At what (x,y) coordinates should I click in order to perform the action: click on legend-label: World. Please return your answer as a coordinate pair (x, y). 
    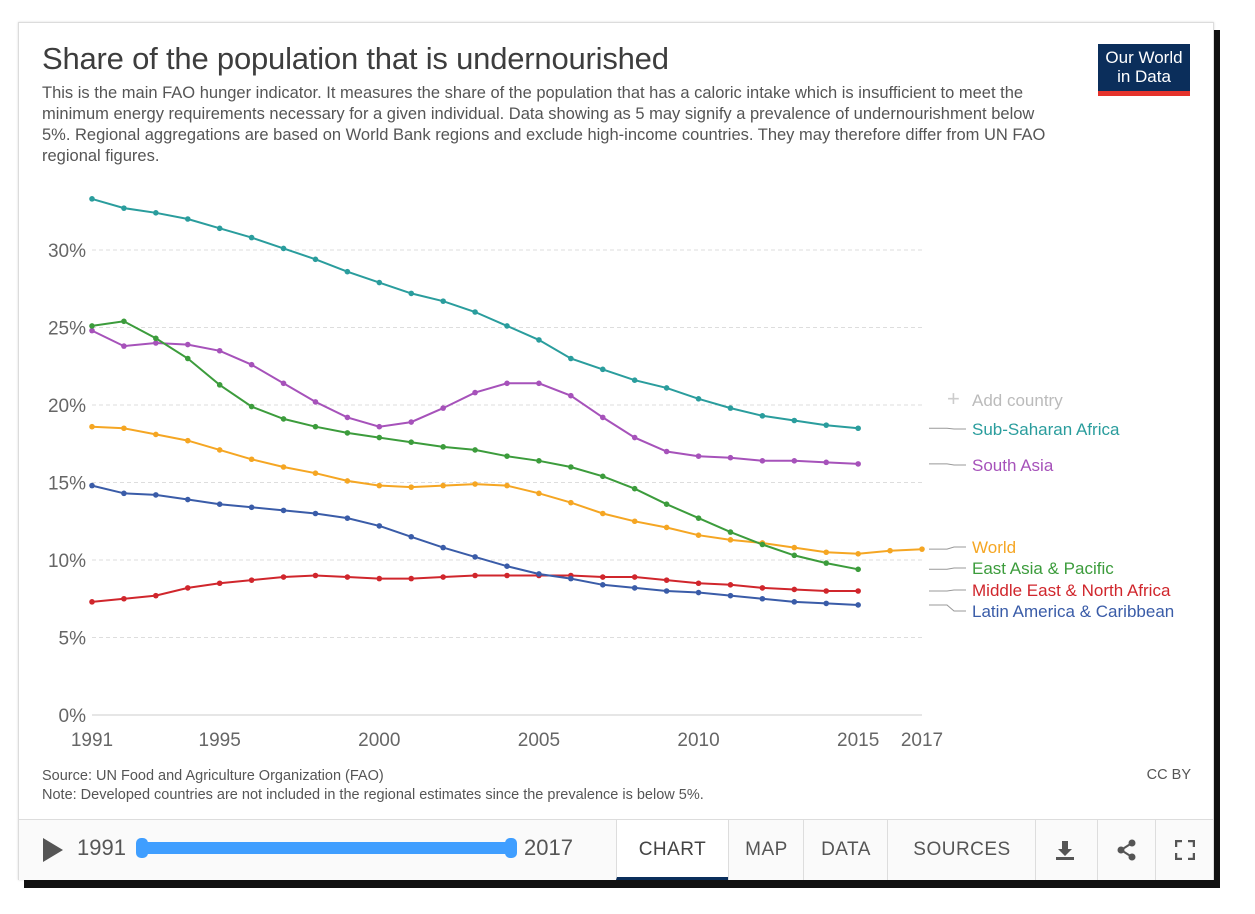
    Looking at the image, I should click on (994, 547).